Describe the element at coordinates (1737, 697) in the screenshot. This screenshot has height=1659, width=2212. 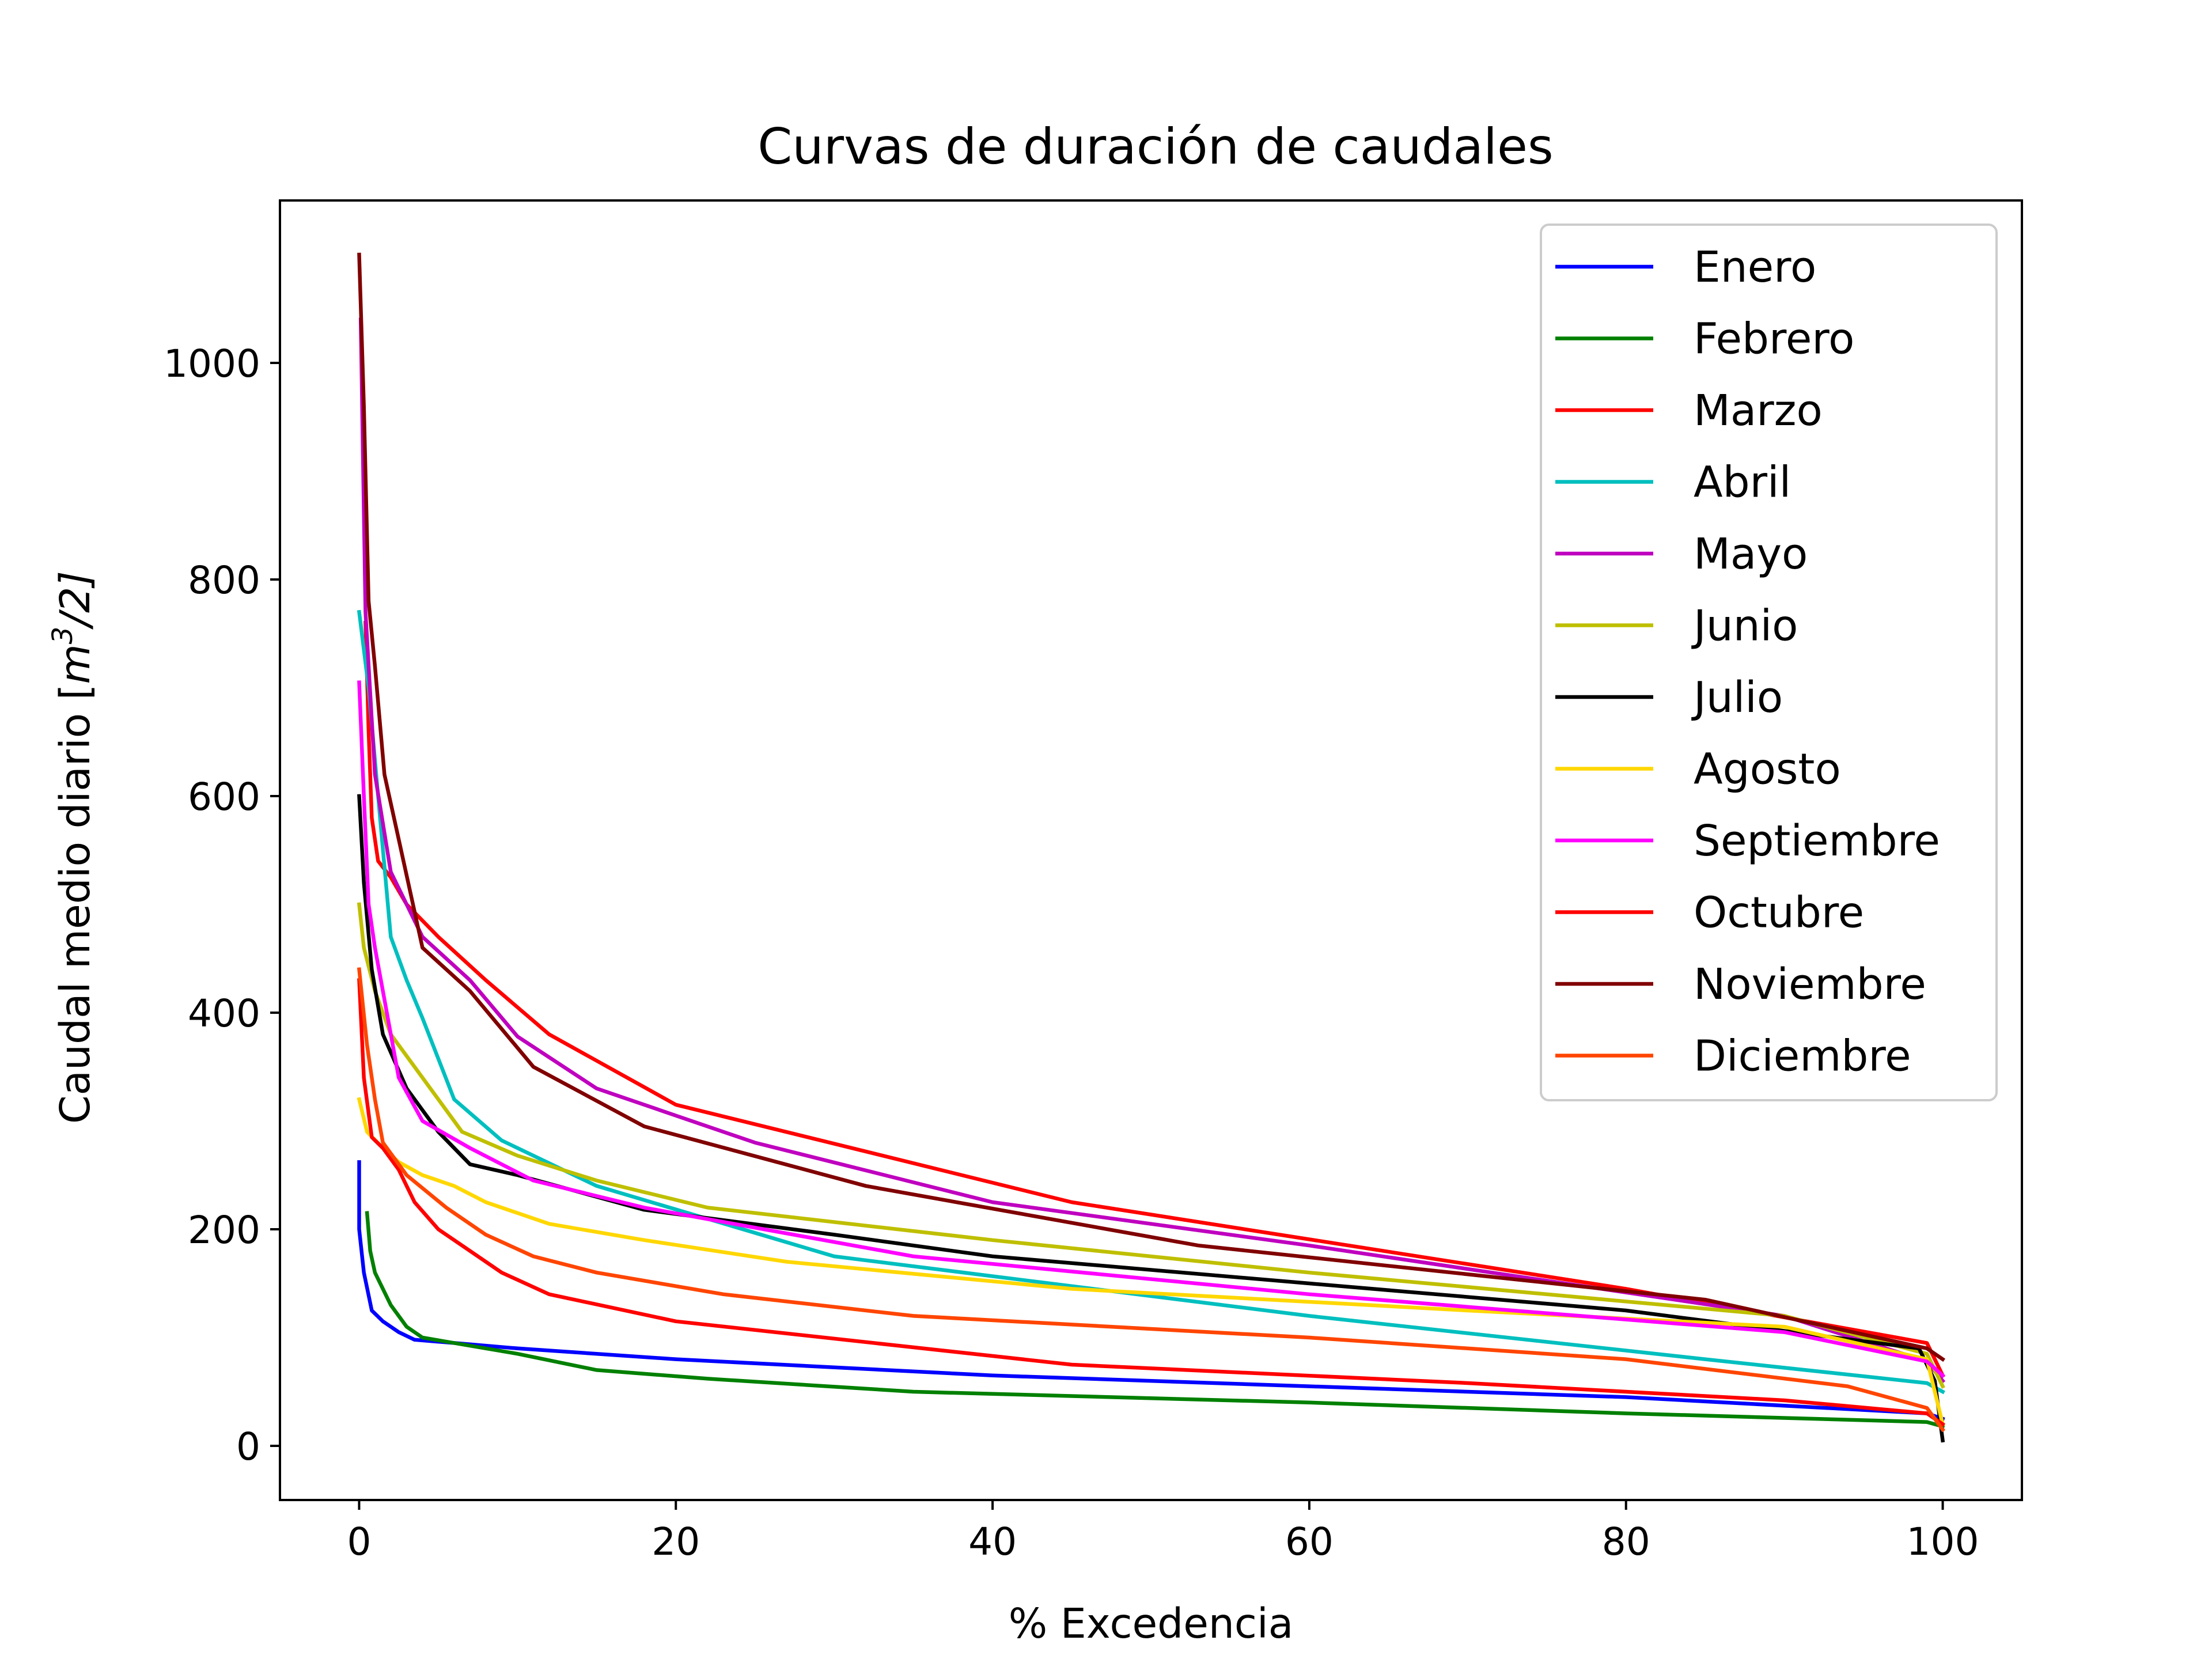
I see `legend-label-julio: Julio` at that location.